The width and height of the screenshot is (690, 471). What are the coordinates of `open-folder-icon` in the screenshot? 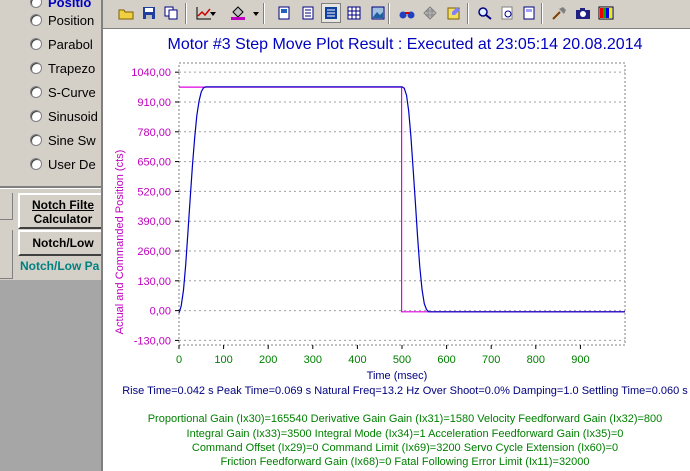 It's located at (126, 13).